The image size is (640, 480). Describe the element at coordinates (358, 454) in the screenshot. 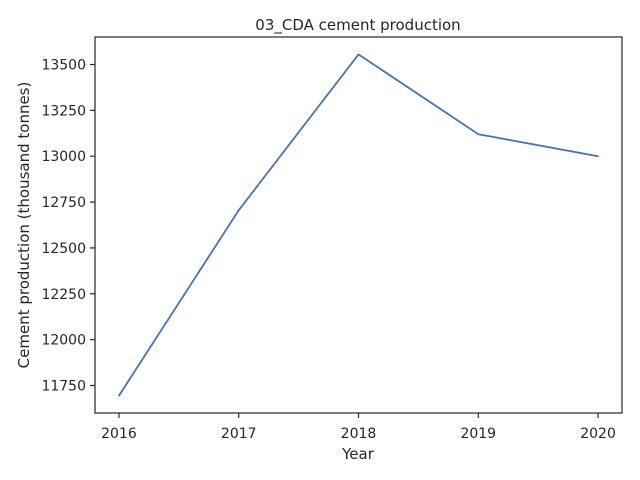

I see `x-axis-label: Year` at that location.